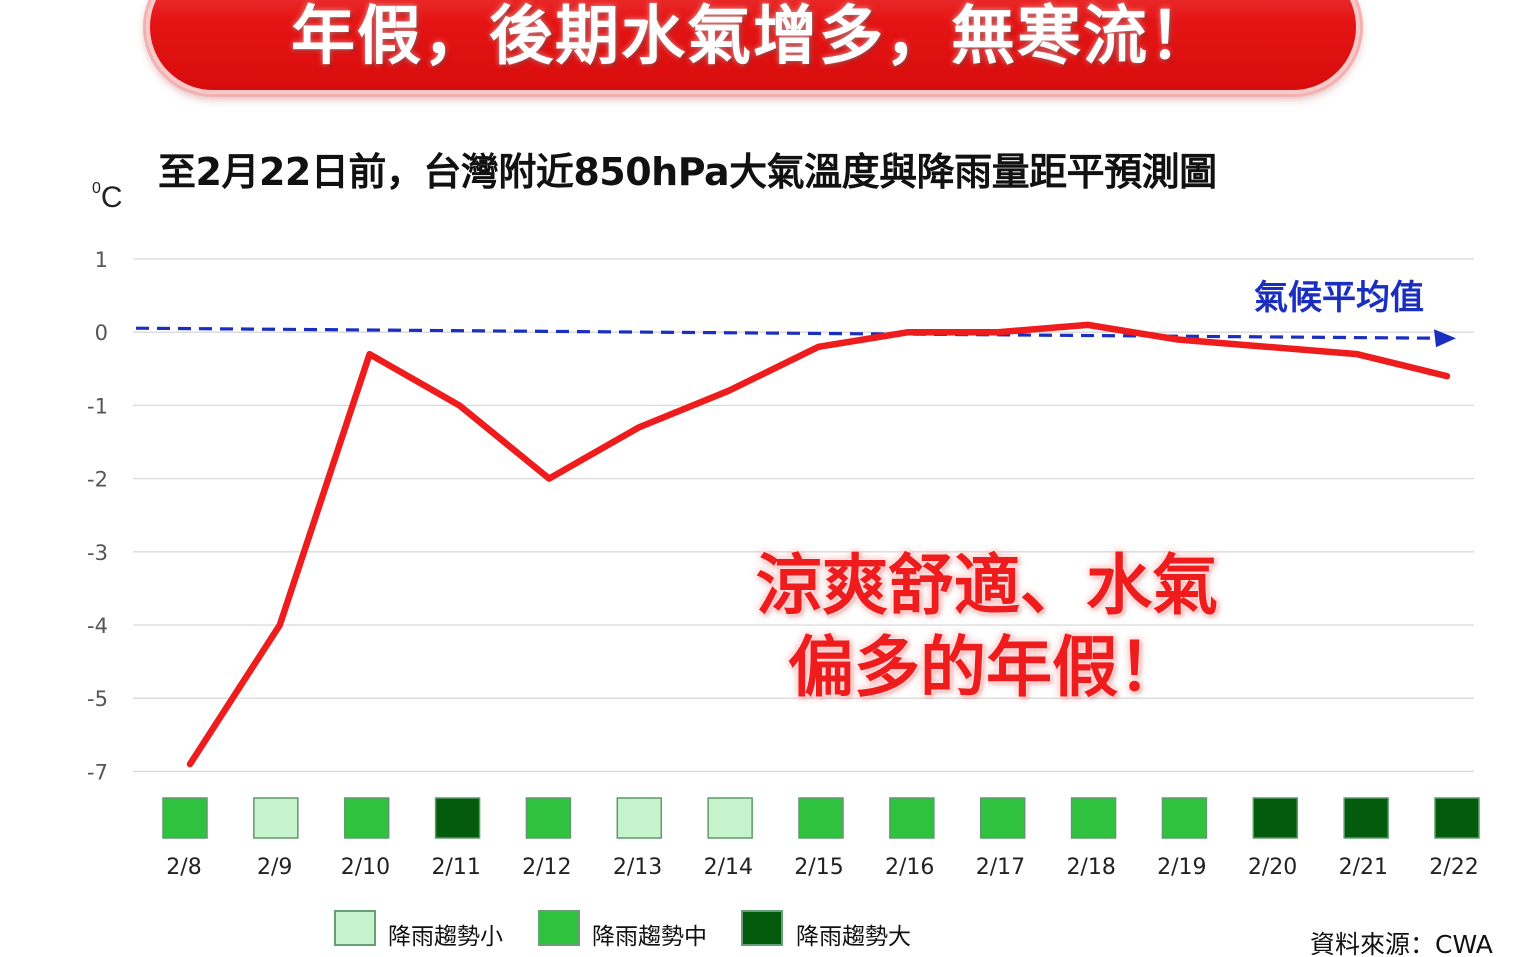 This screenshot has height=957, width=1536. What do you see at coordinates (546, 867) in the screenshot?
I see `x-tick-label: 2/12` at bounding box center [546, 867].